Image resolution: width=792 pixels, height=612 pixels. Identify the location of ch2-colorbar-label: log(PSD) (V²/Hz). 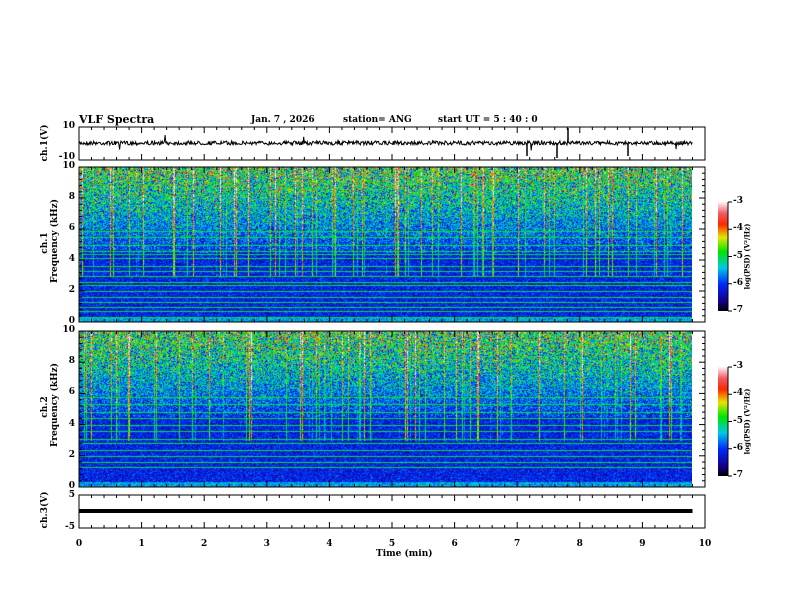
(747, 421).